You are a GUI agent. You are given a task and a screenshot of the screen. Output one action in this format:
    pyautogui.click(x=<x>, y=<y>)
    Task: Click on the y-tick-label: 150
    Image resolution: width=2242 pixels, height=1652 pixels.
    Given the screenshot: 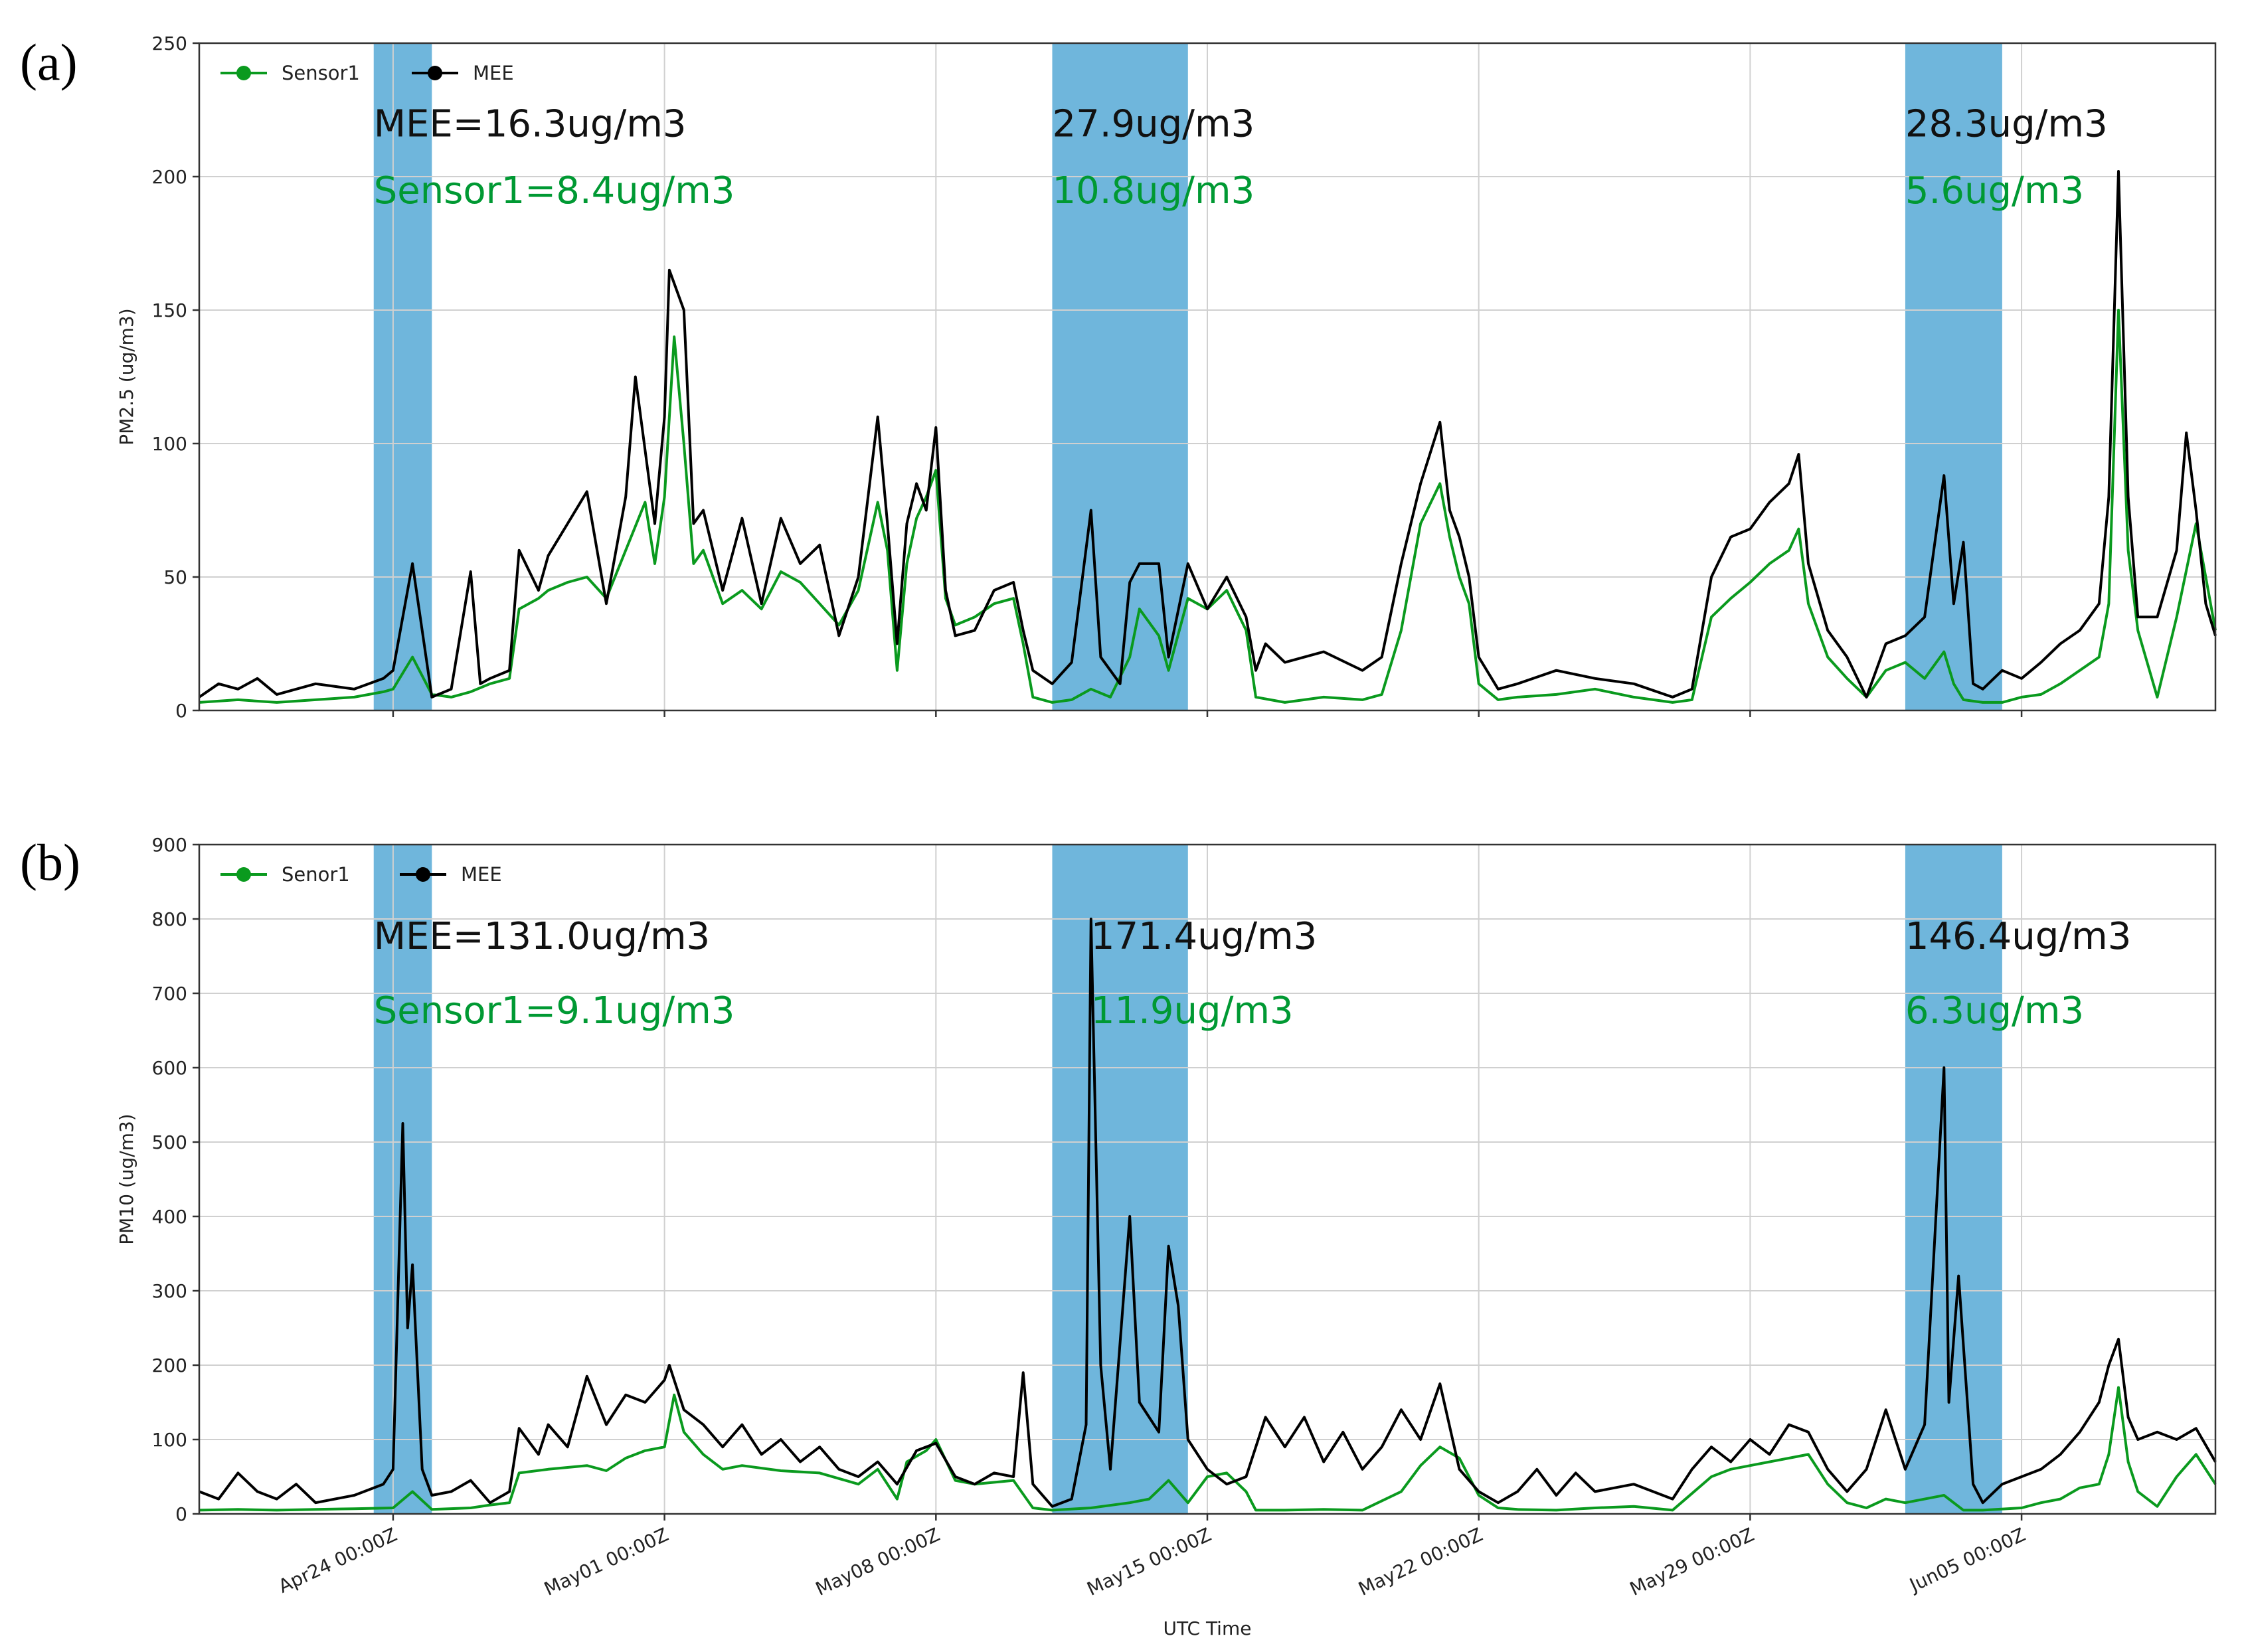 What is the action you would take?
    pyautogui.click(x=169, y=310)
    